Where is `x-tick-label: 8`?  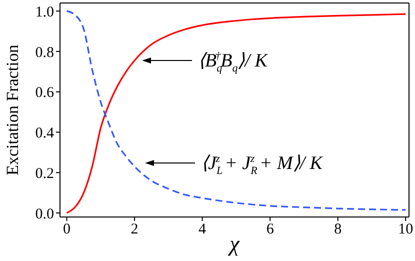
x-tick-label: 8 is located at coordinates (338, 230).